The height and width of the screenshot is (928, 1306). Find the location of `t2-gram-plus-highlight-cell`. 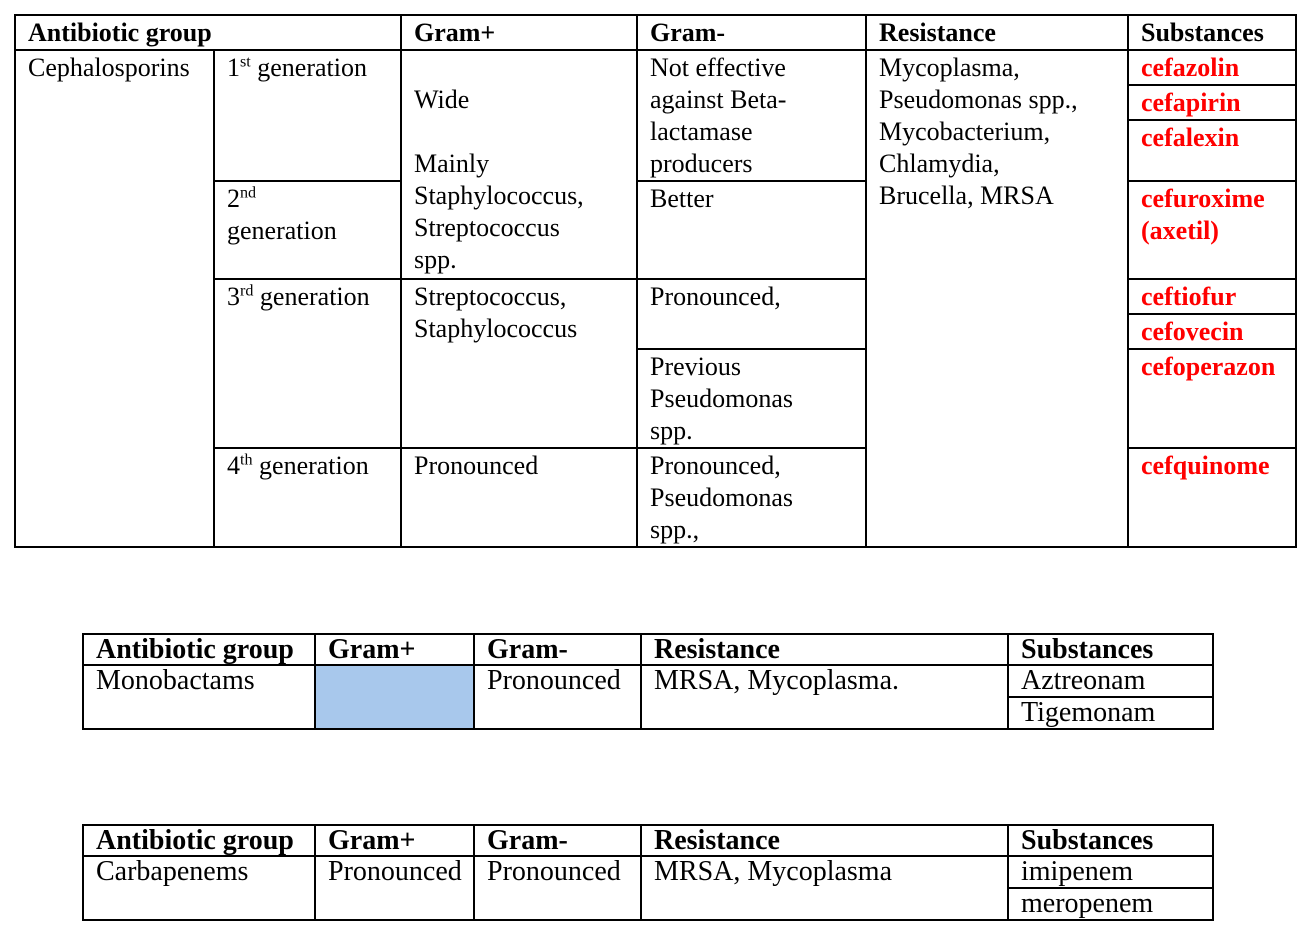

t2-gram-plus-highlight-cell is located at coordinates (394, 697).